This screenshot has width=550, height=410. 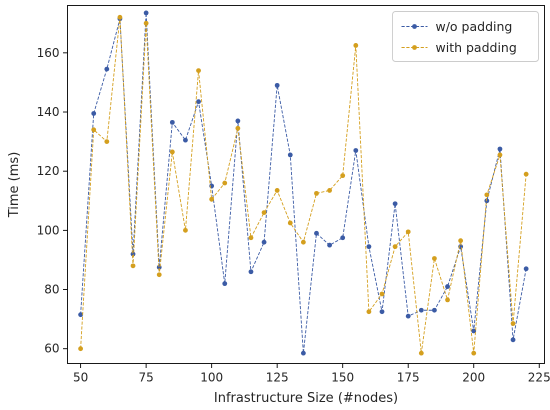 What do you see at coordinates (48, 112) in the screenshot?
I see `y-tick-label: 140` at bounding box center [48, 112].